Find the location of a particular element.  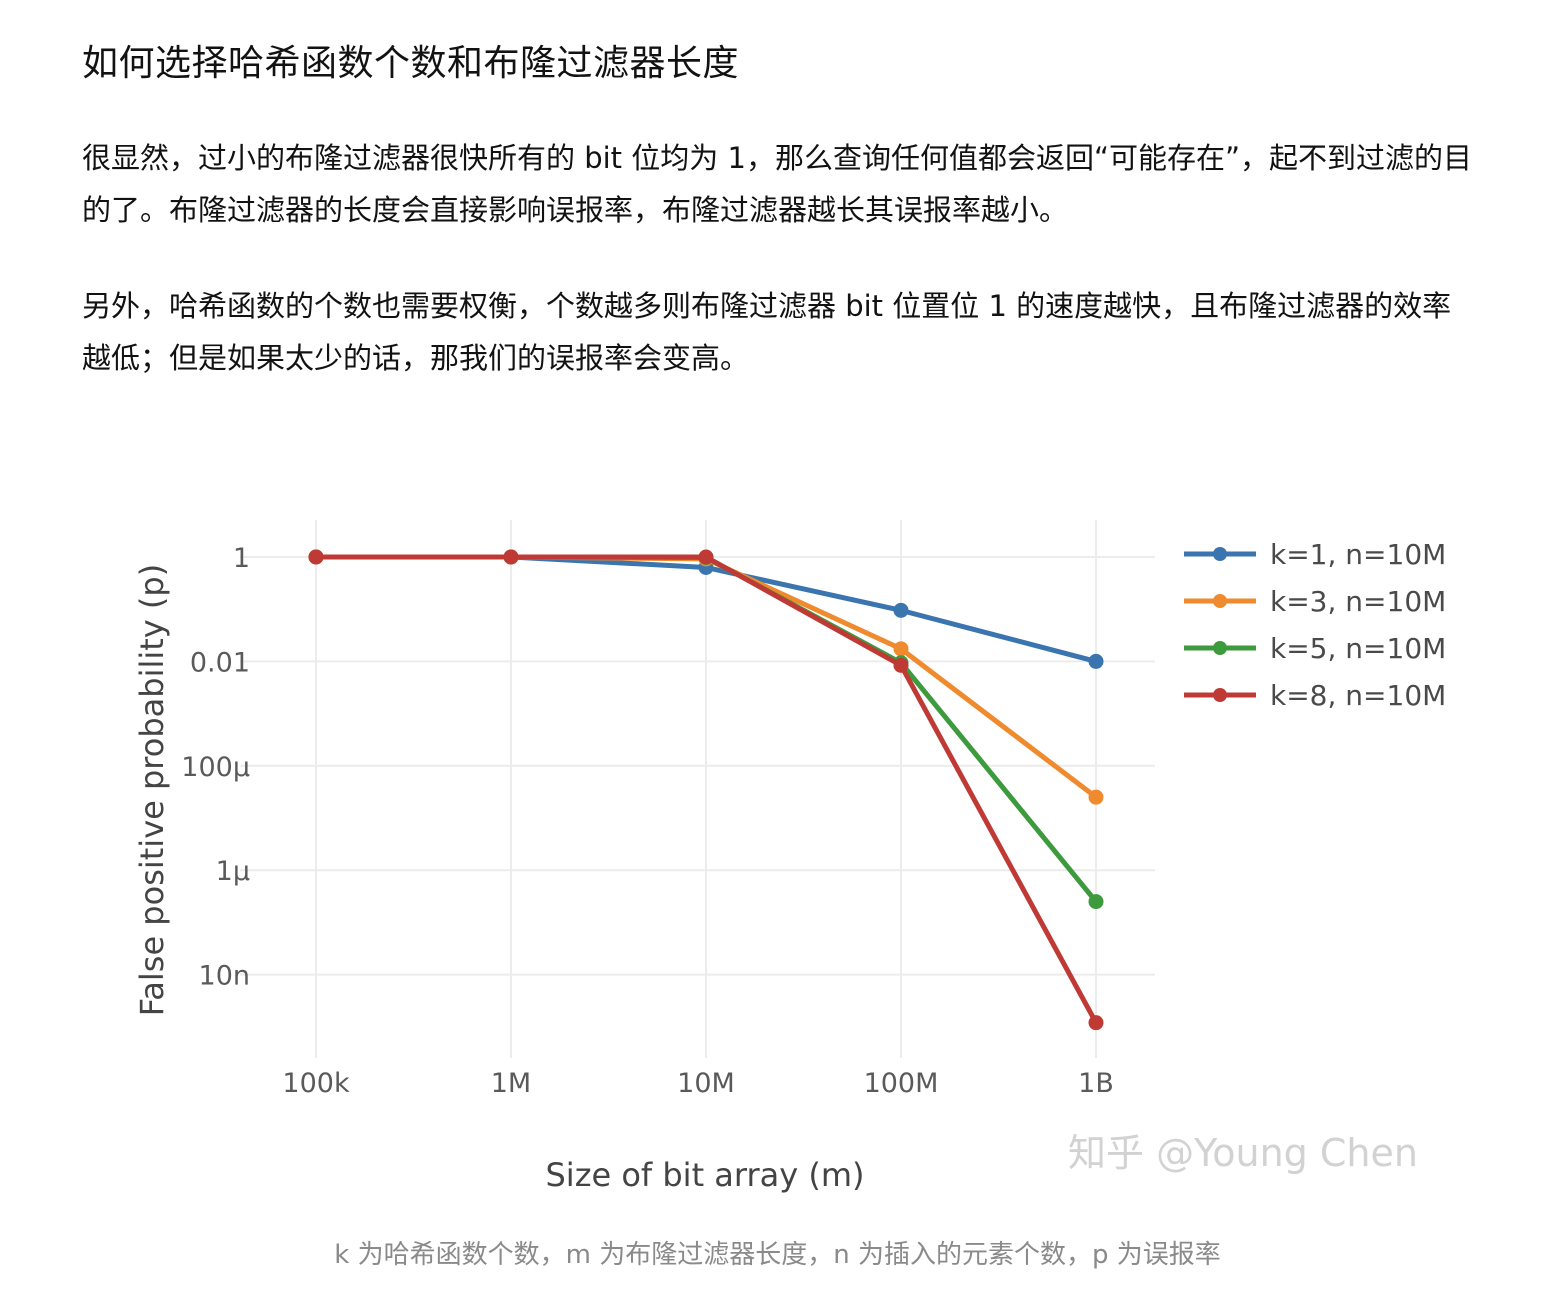

x-tick-label: 100k is located at coordinates (316, 1083).